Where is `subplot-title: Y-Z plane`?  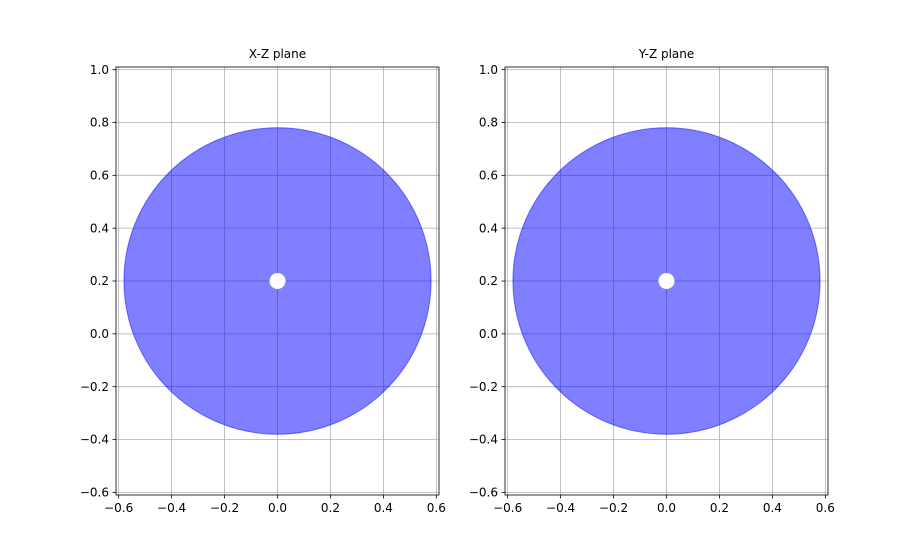 subplot-title: Y-Z plane is located at coordinates (666, 54).